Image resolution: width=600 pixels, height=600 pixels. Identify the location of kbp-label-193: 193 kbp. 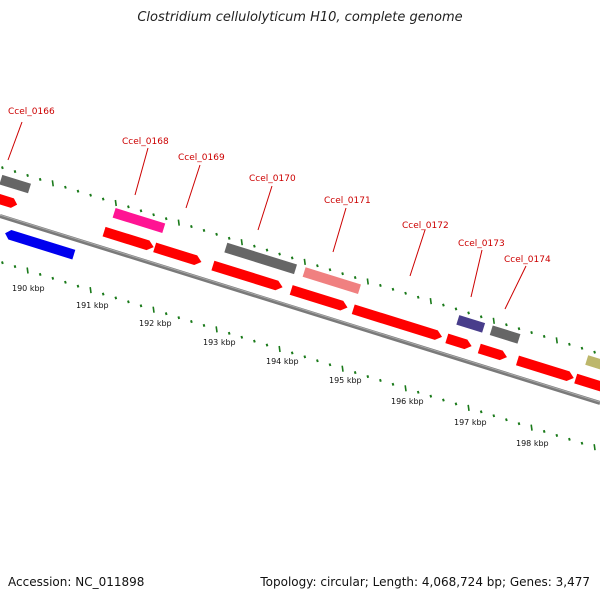
(219, 342).